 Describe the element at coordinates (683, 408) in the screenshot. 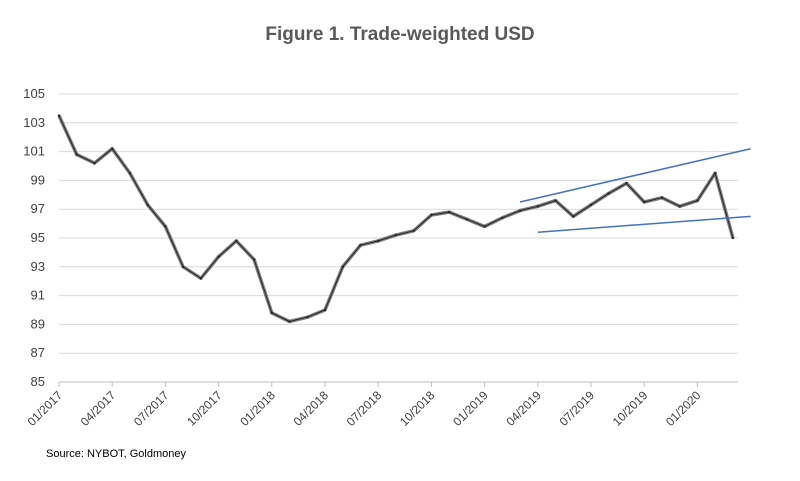

I see `x-tick-label: 01/2020` at that location.